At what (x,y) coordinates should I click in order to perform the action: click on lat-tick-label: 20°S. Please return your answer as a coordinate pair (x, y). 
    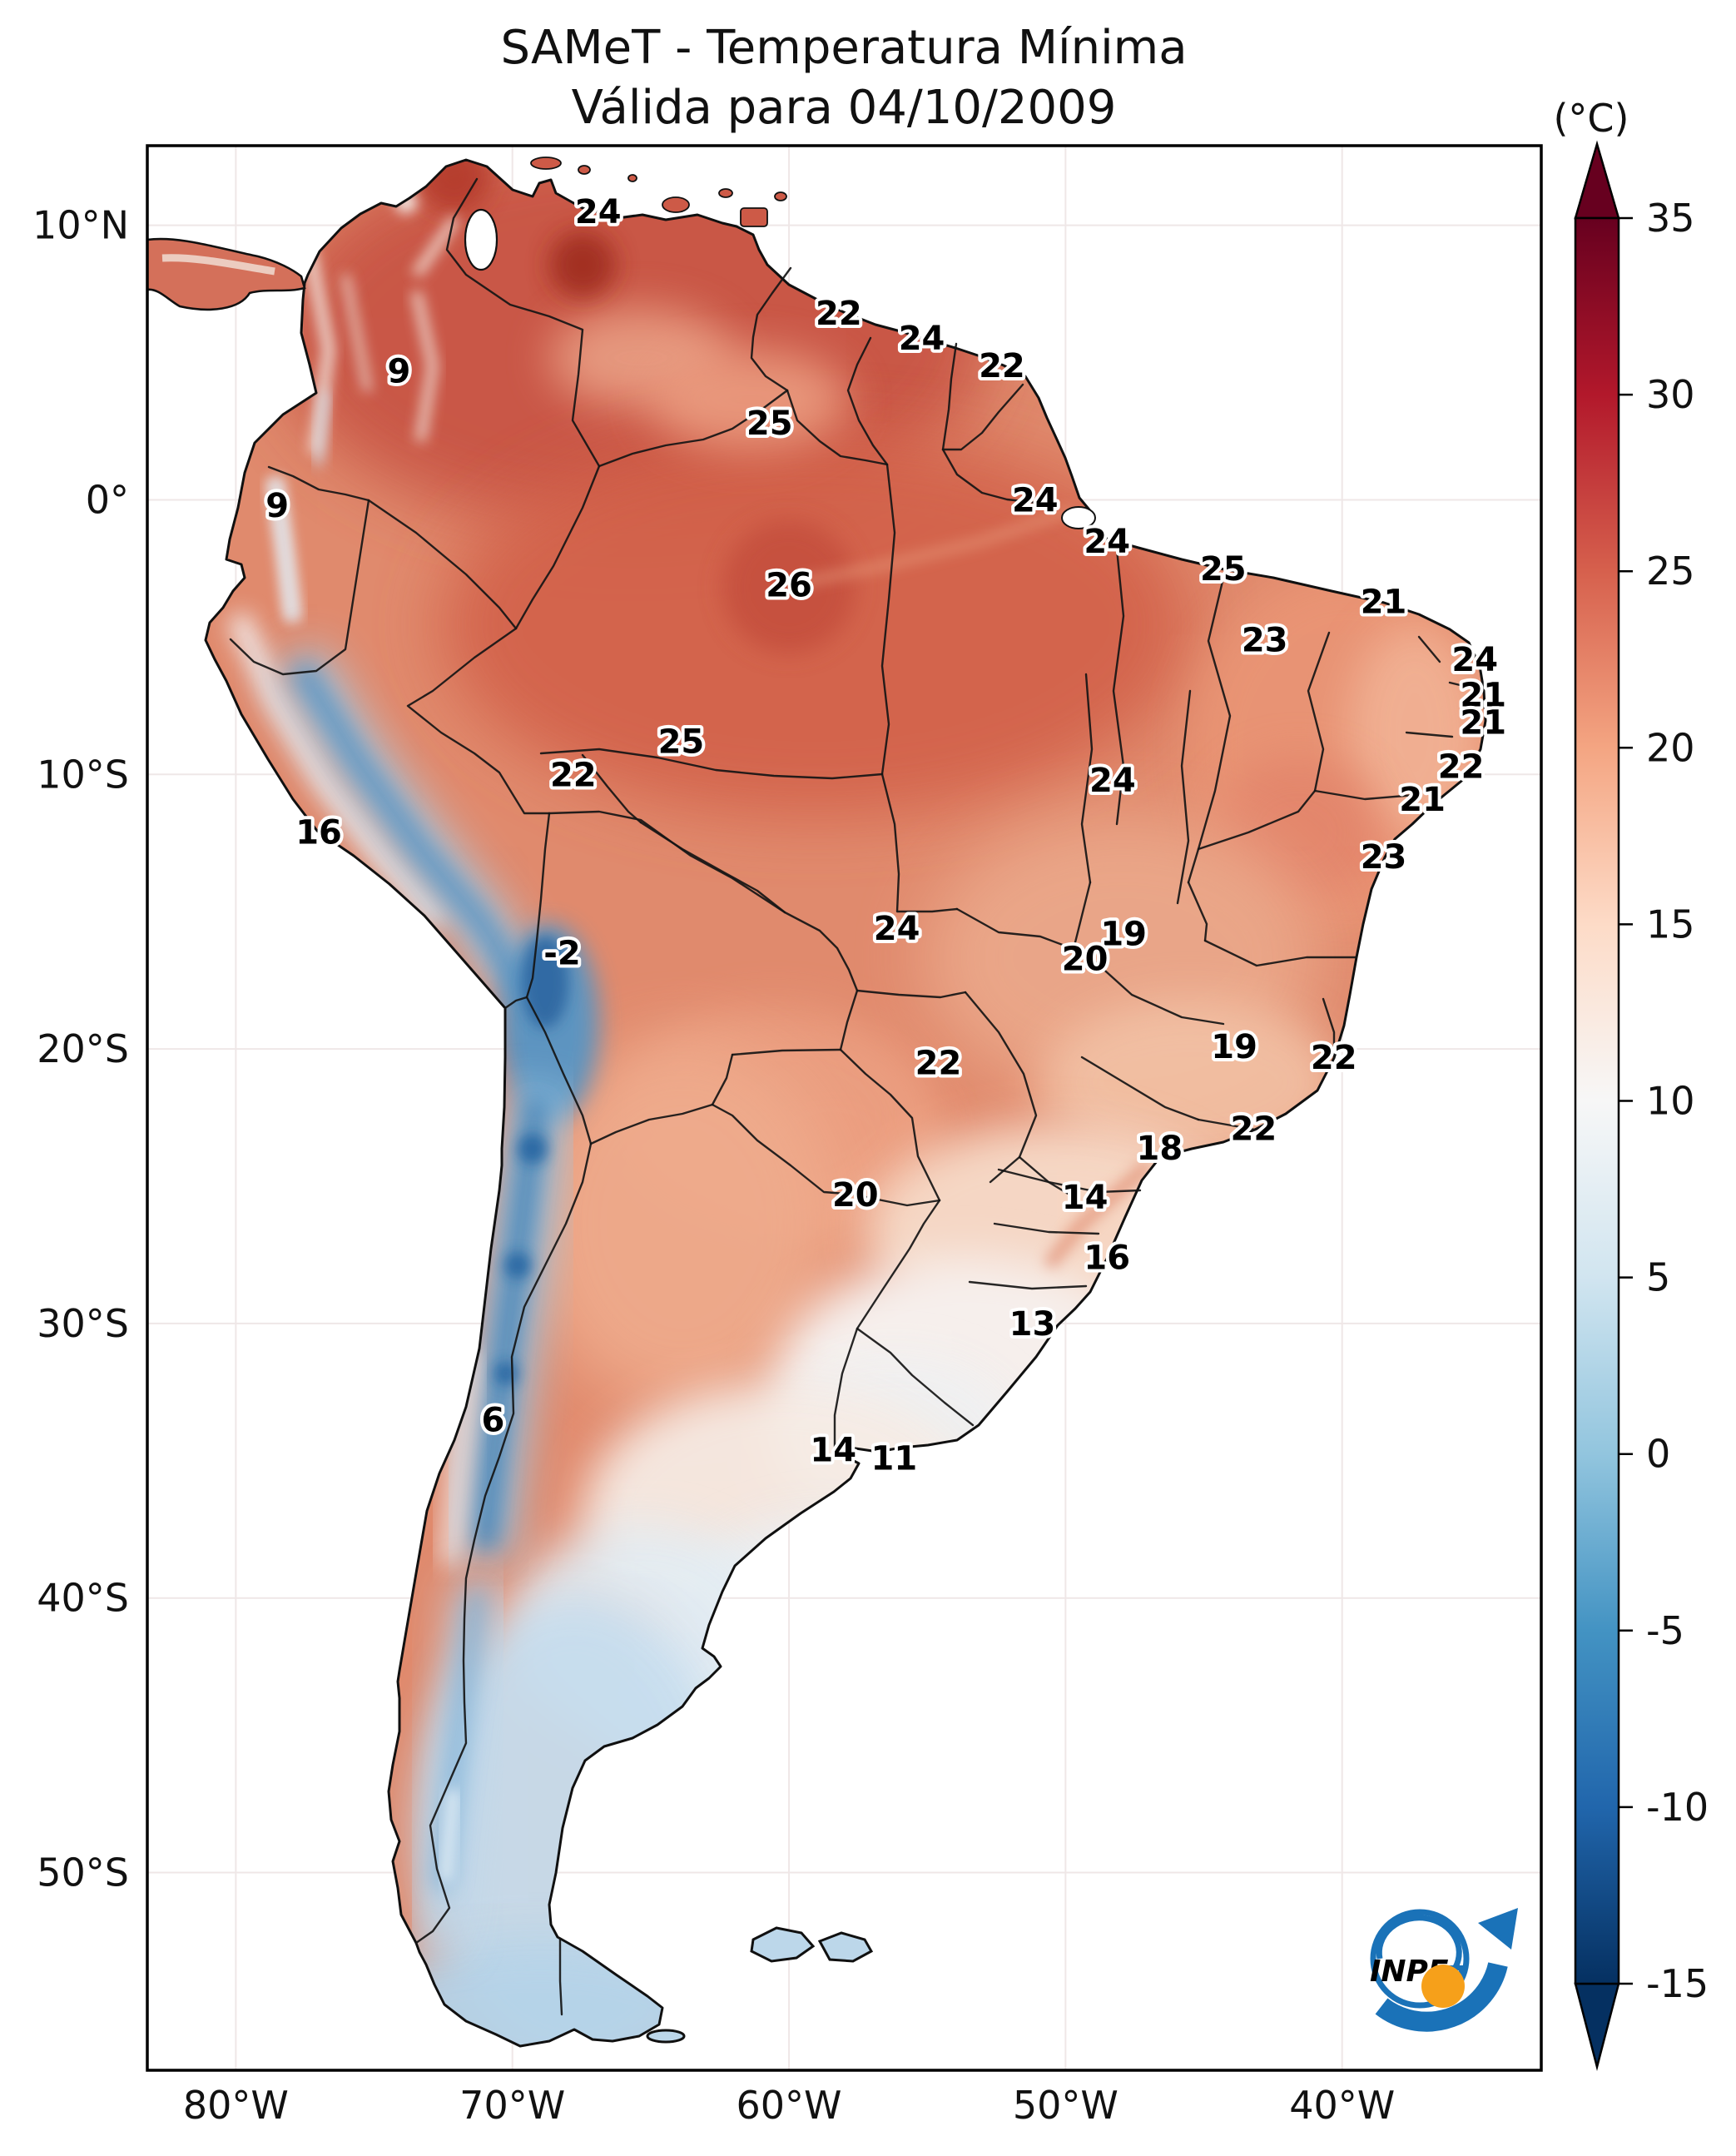
    Looking at the image, I should click on (83, 1049).